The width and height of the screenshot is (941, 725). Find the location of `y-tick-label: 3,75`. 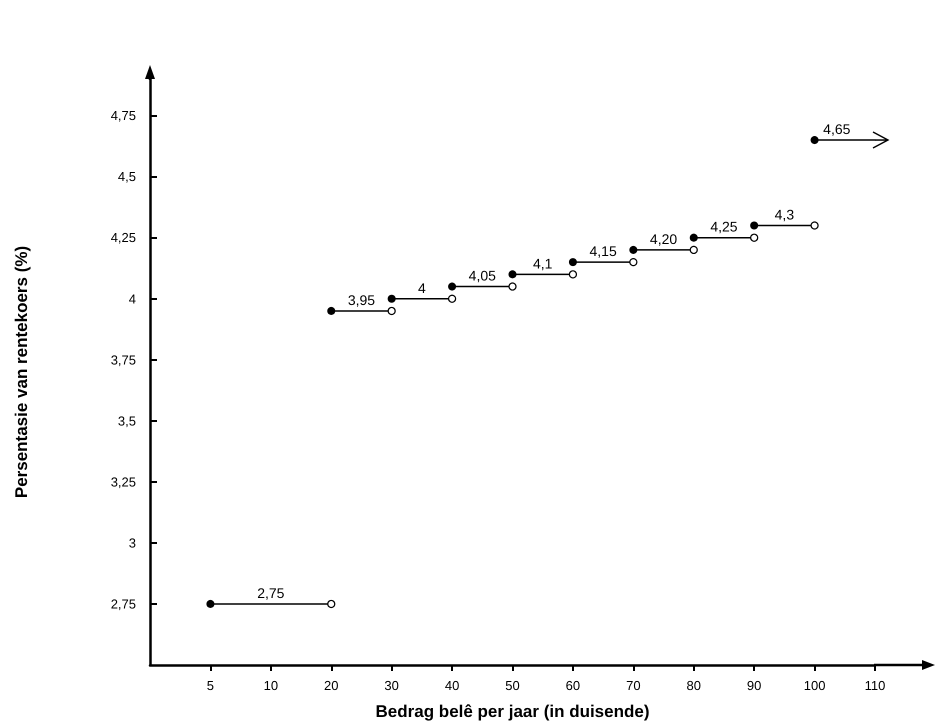

y-tick-label: 3,75 is located at coordinates (123, 360).